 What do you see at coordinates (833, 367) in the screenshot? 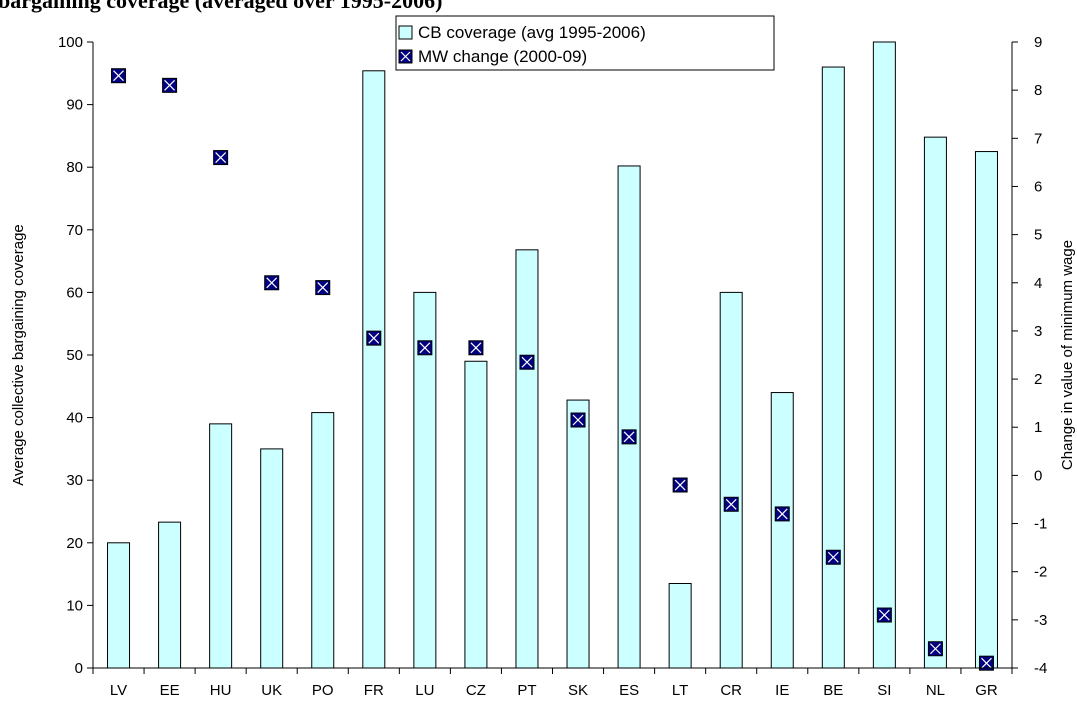
I see `bar-be` at bounding box center [833, 367].